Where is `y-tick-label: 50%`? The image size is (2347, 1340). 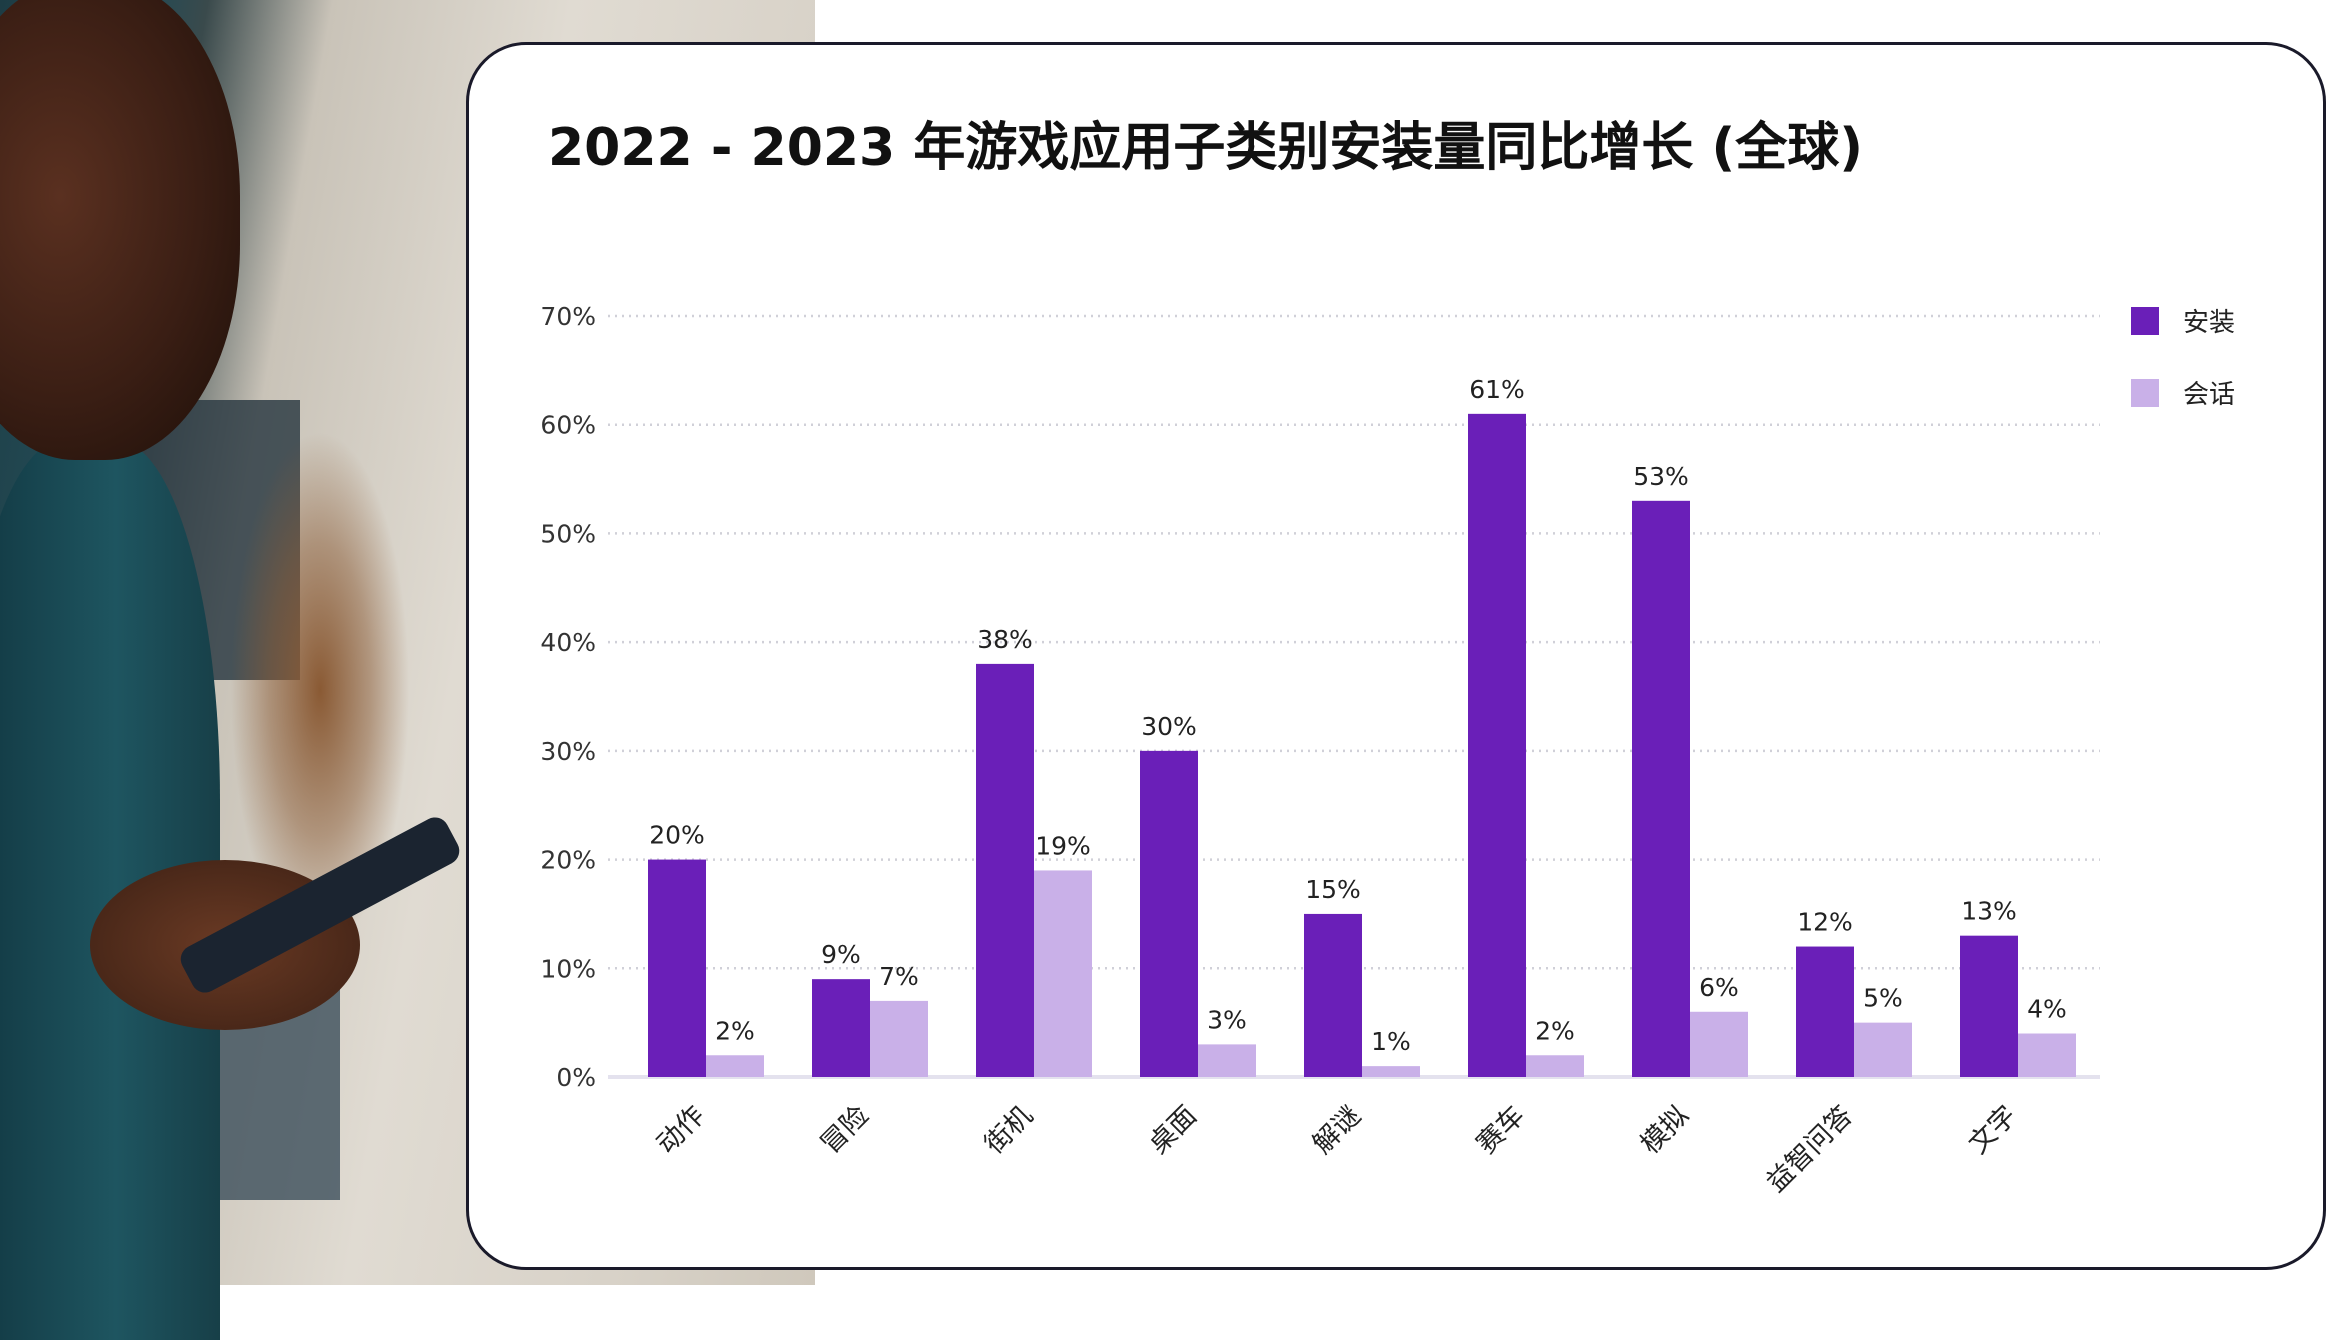
y-tick-label: 50% is located at coordinates (568, 533).